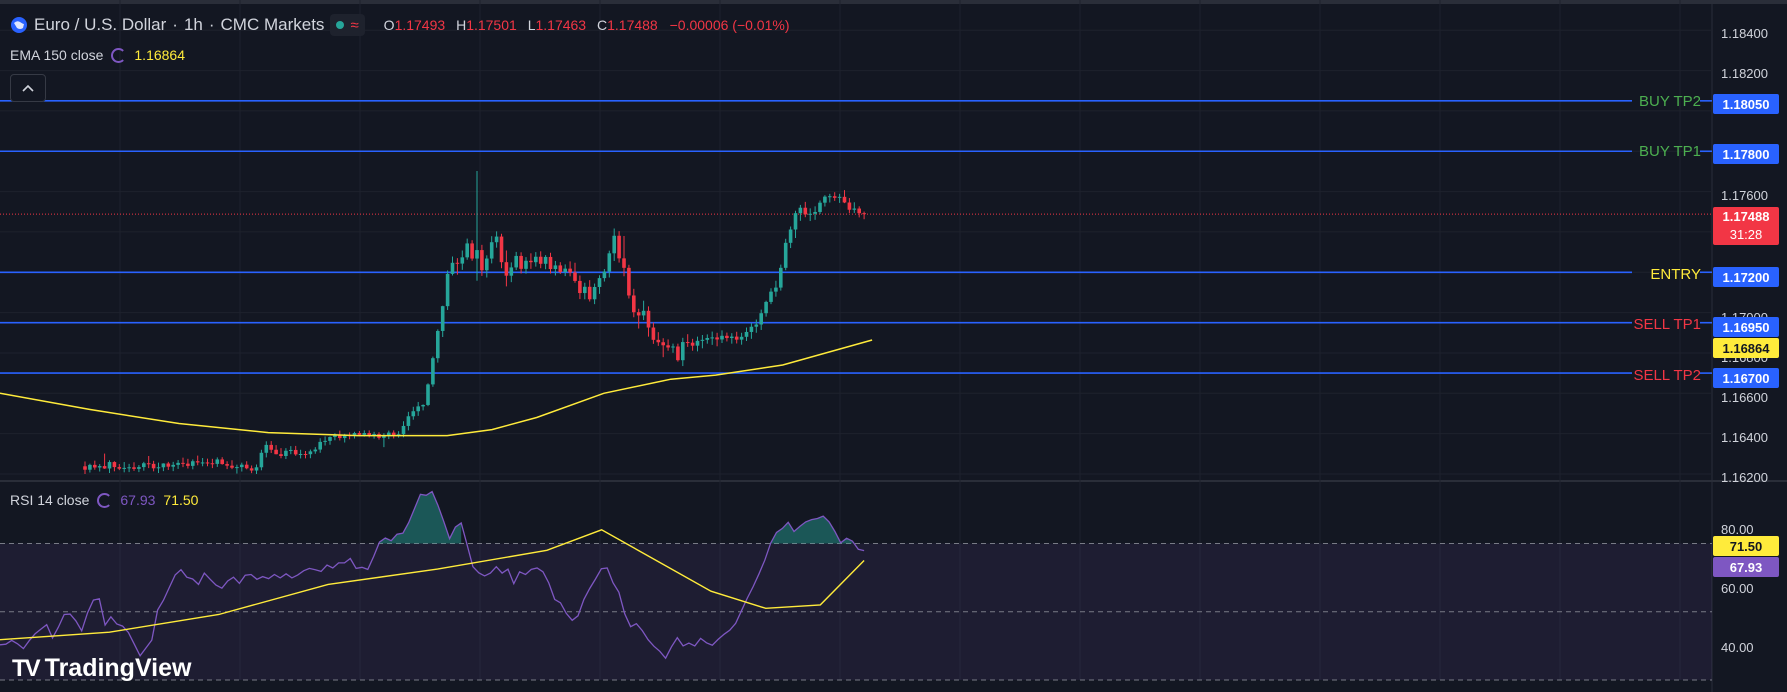 The height and width of the screenshot is (692, 1787). Describe the element at coordinates (1746, 327) in the screenshot. I see `level-price-tag-sell-tp1: 1.16950` at that location.